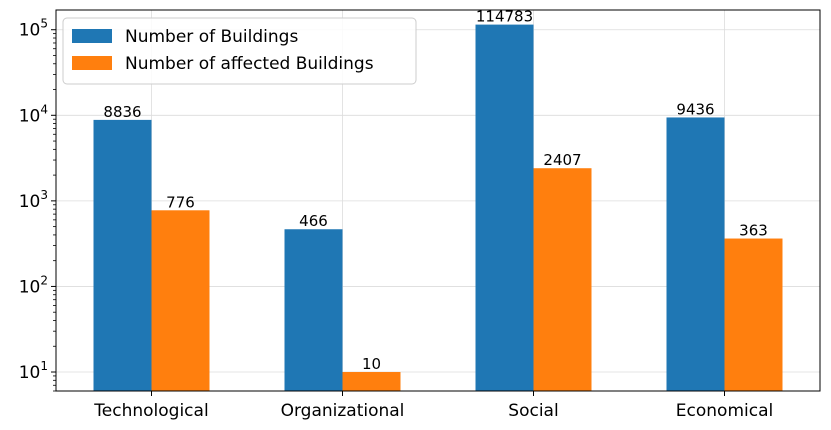 The width and height of the screenshot is (831, 430). What do you see at coordinates (150, 411) in the screenshot?
I see `x-category-label: Technological` at bounding box center [150, 411].